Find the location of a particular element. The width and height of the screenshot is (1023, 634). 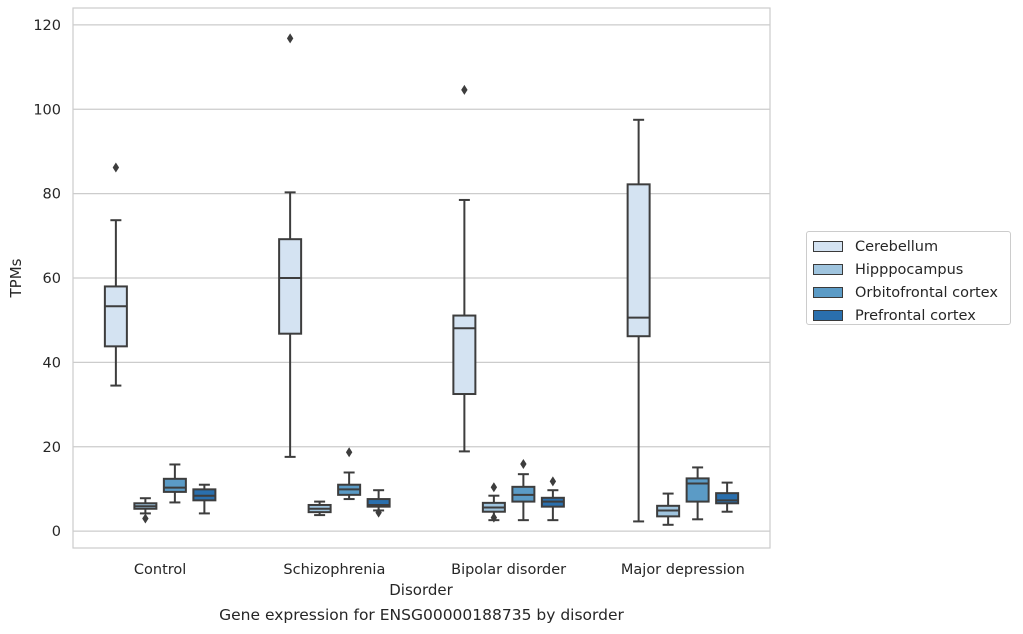

y-tick-label: 120 is located at coordinates (47, 26).